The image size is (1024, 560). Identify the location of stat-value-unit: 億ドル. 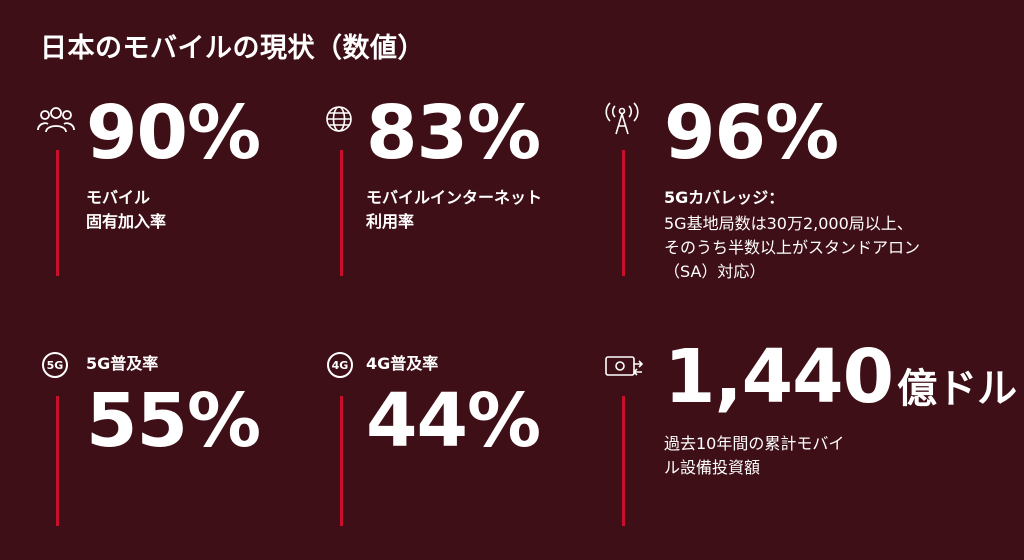
(957, 389).